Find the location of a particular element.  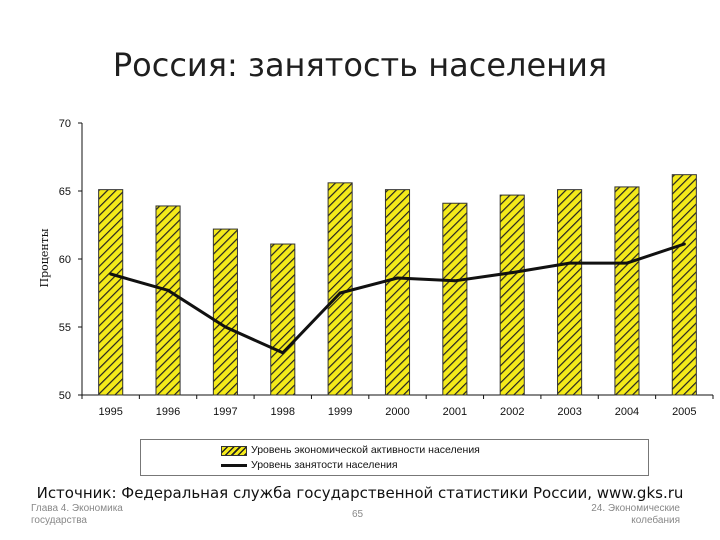

footer-left: Глава 4. Экономика государства is located at coordinates (77, 515).